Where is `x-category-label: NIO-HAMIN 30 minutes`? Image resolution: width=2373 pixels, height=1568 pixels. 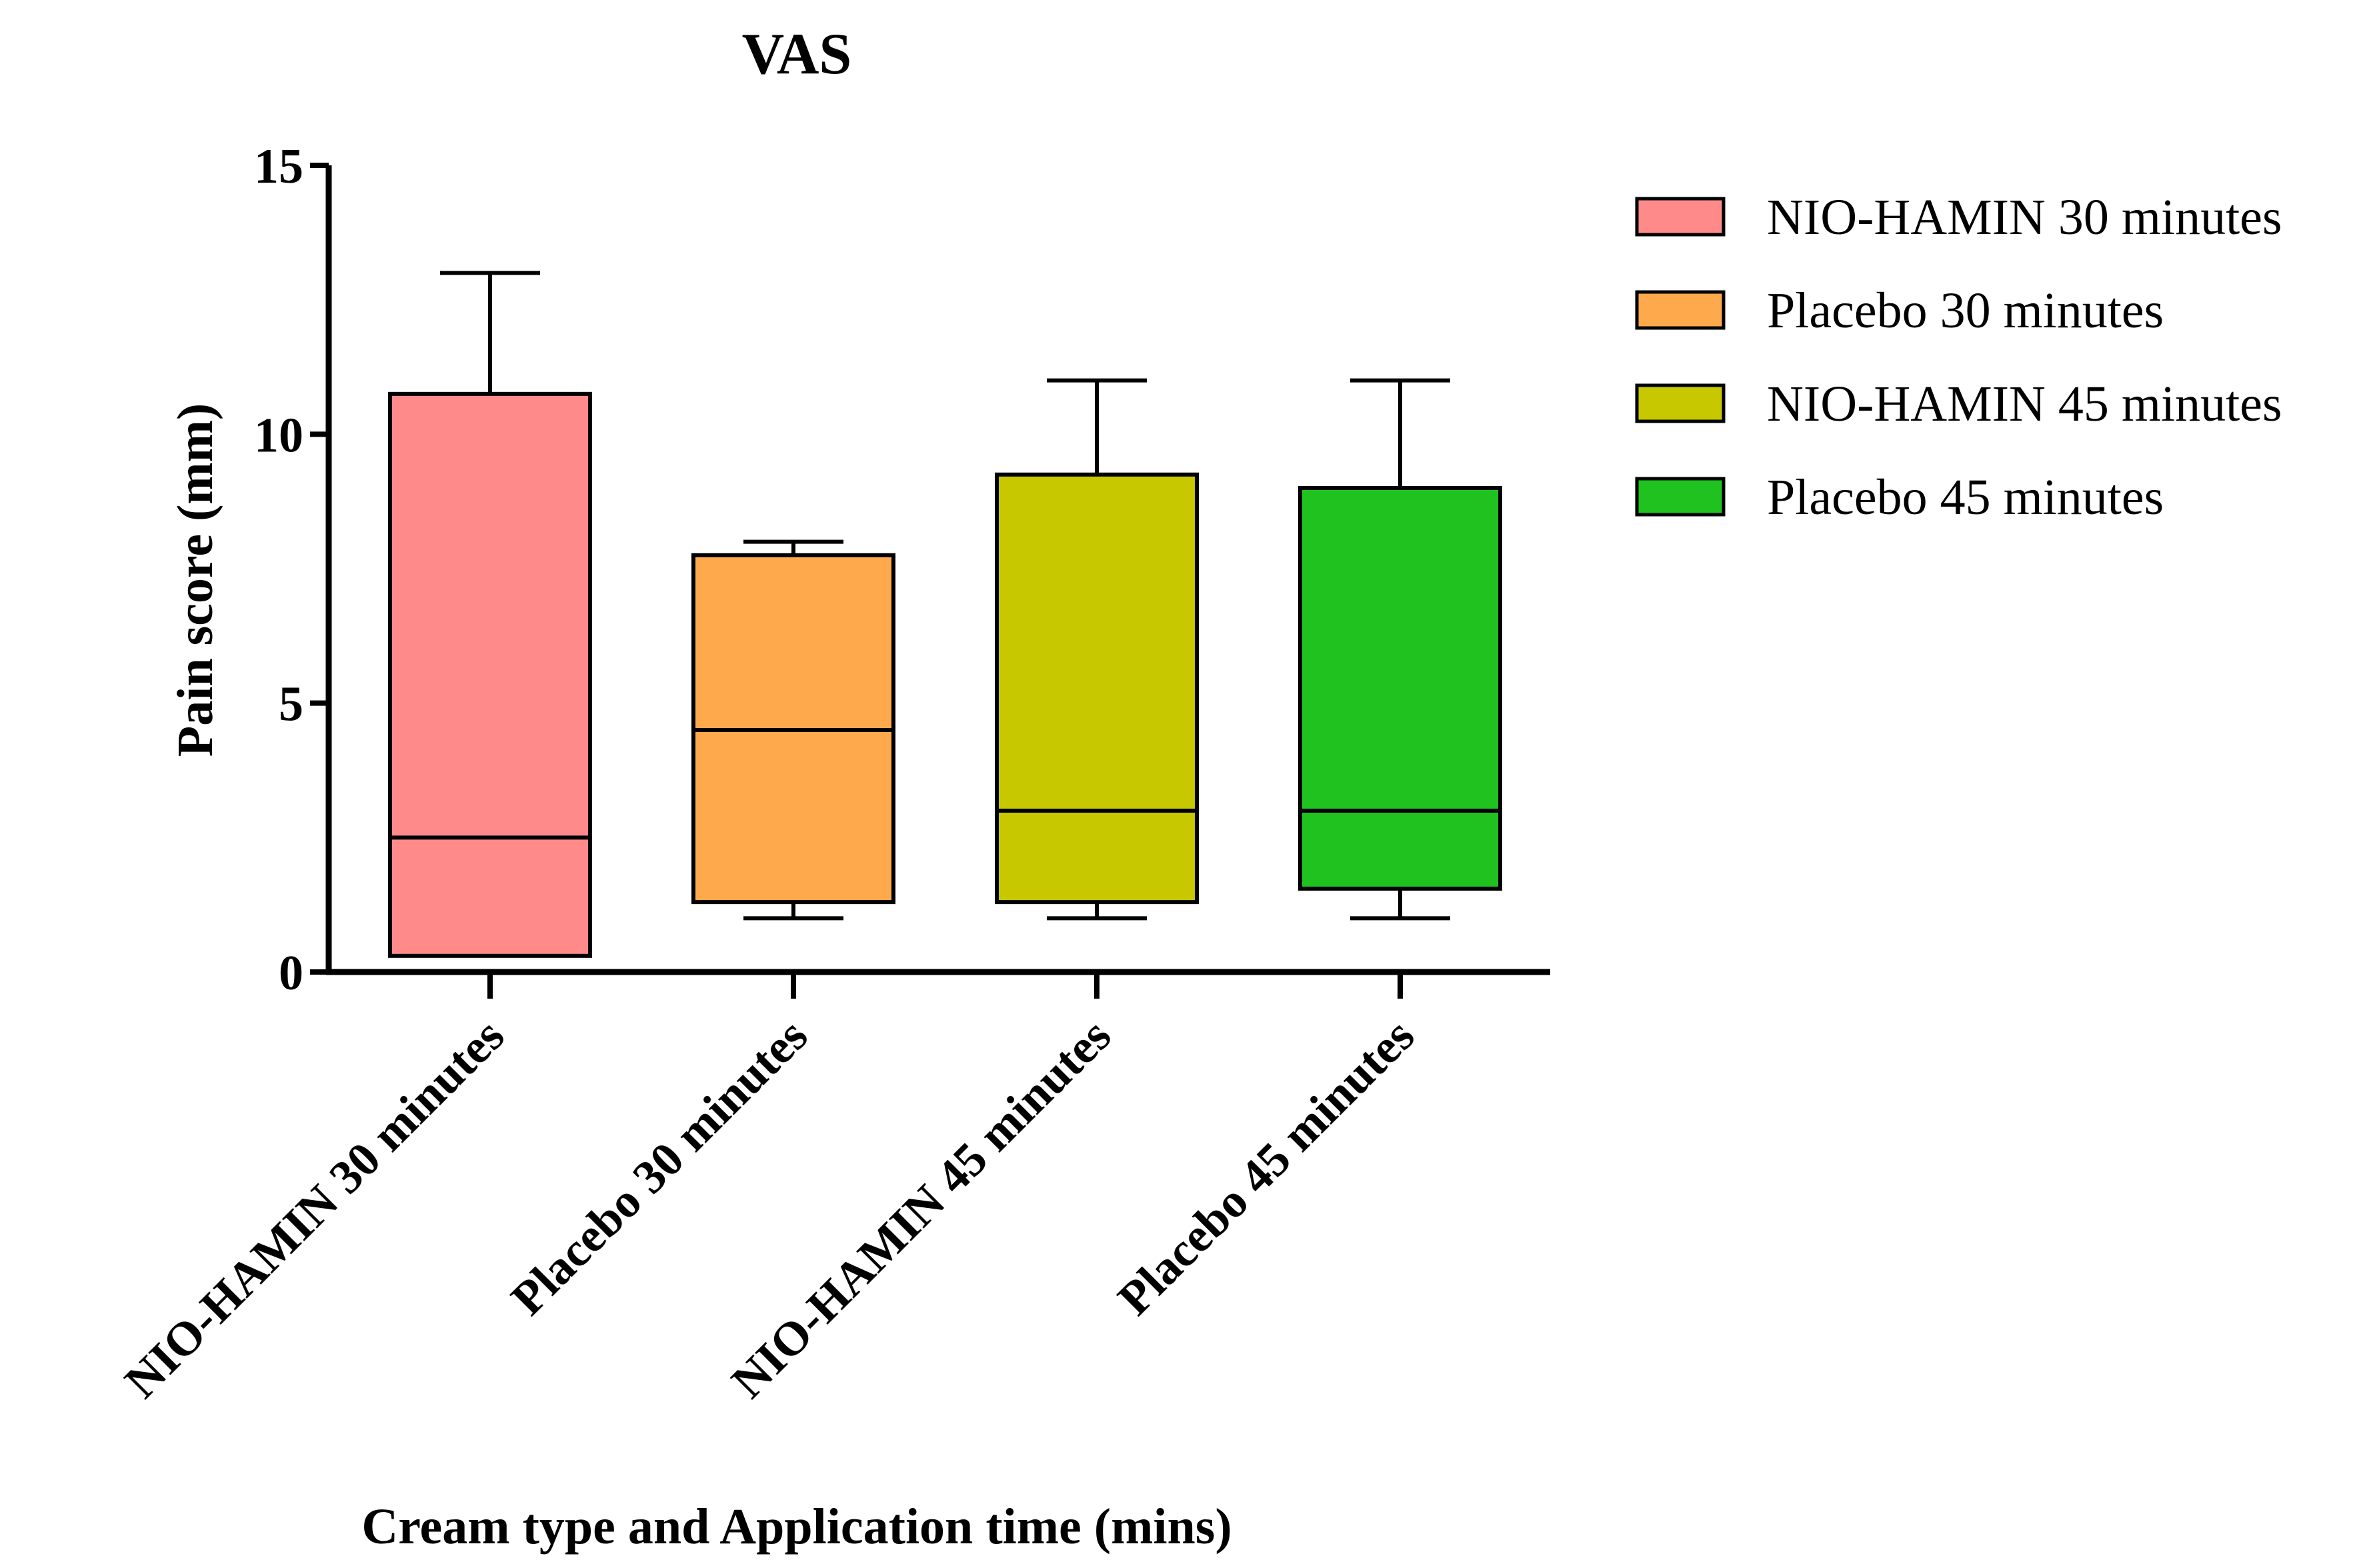 x-category-label: NIO-HAMIN 30 minutes is located at coordinates (315, 1209).